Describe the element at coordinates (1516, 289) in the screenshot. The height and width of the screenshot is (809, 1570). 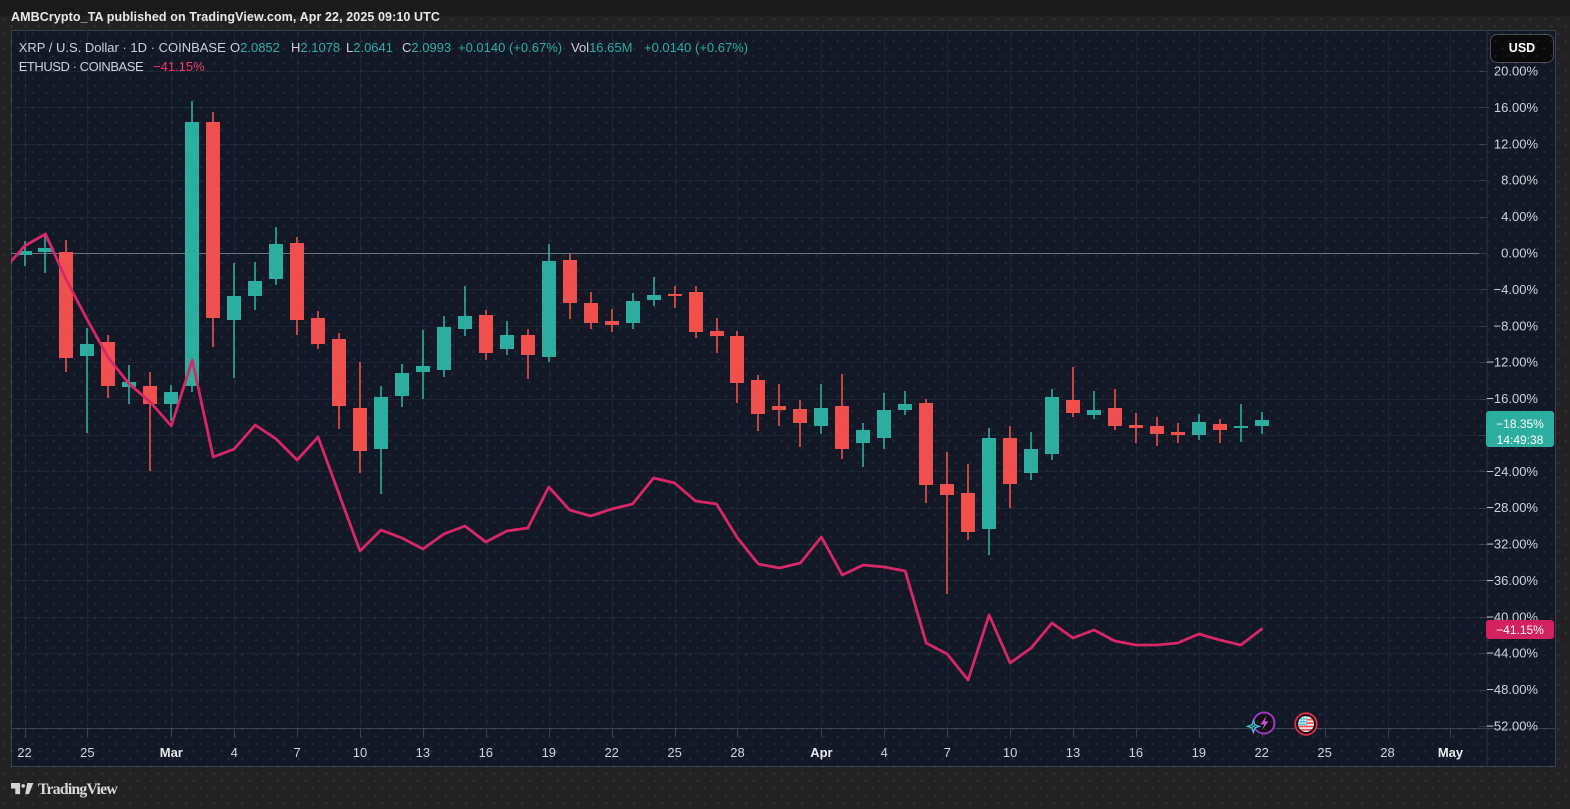
I see `svg-text: −4.00%` at that location.